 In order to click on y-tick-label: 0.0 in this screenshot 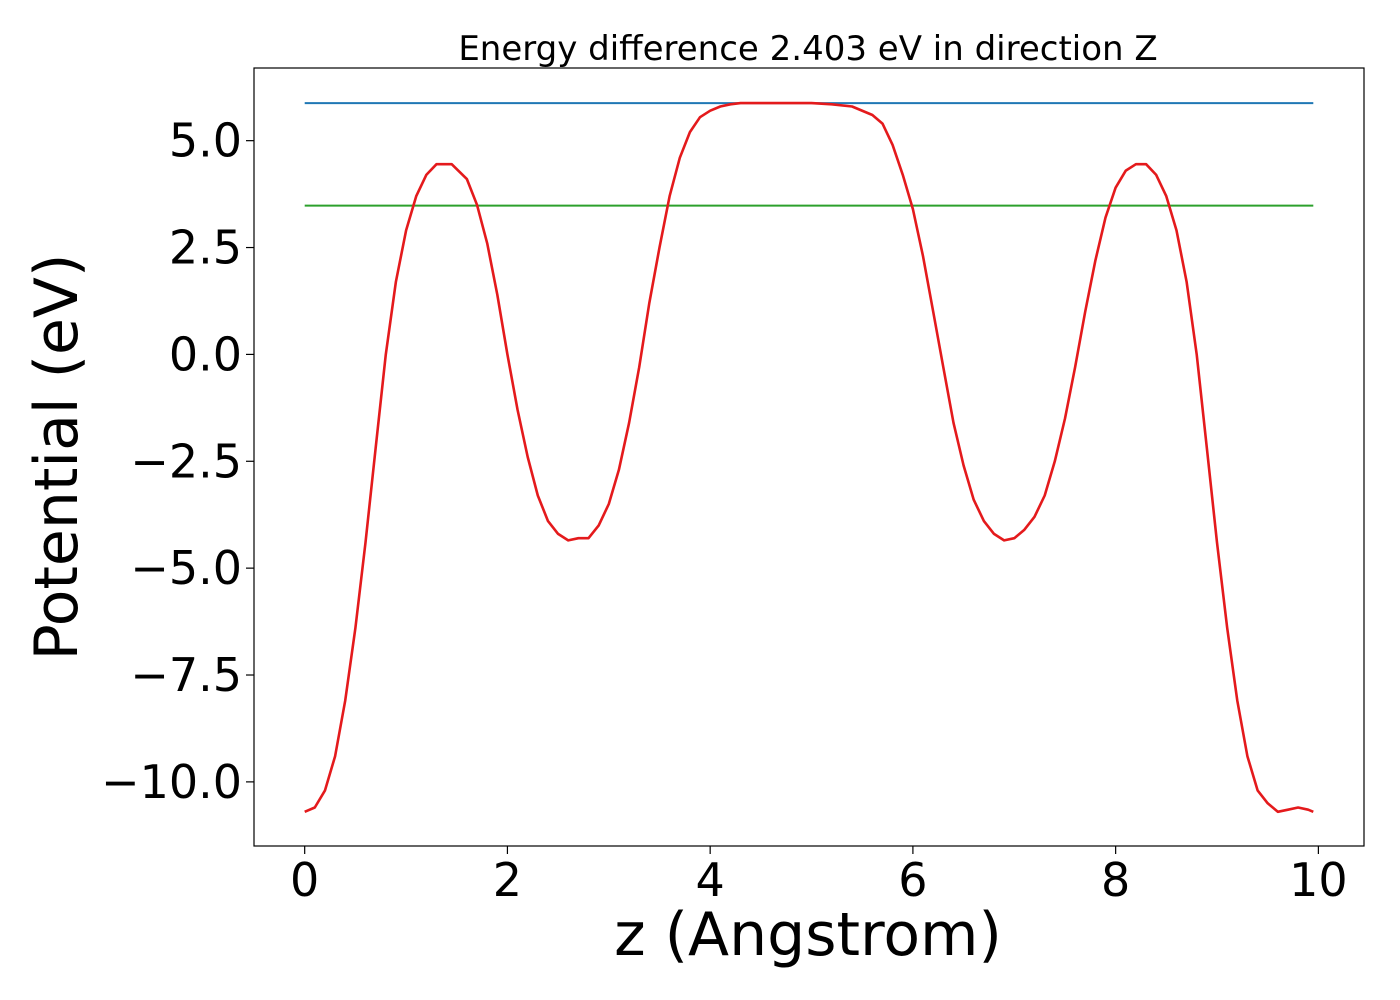, I will do `click(205, 354)`.